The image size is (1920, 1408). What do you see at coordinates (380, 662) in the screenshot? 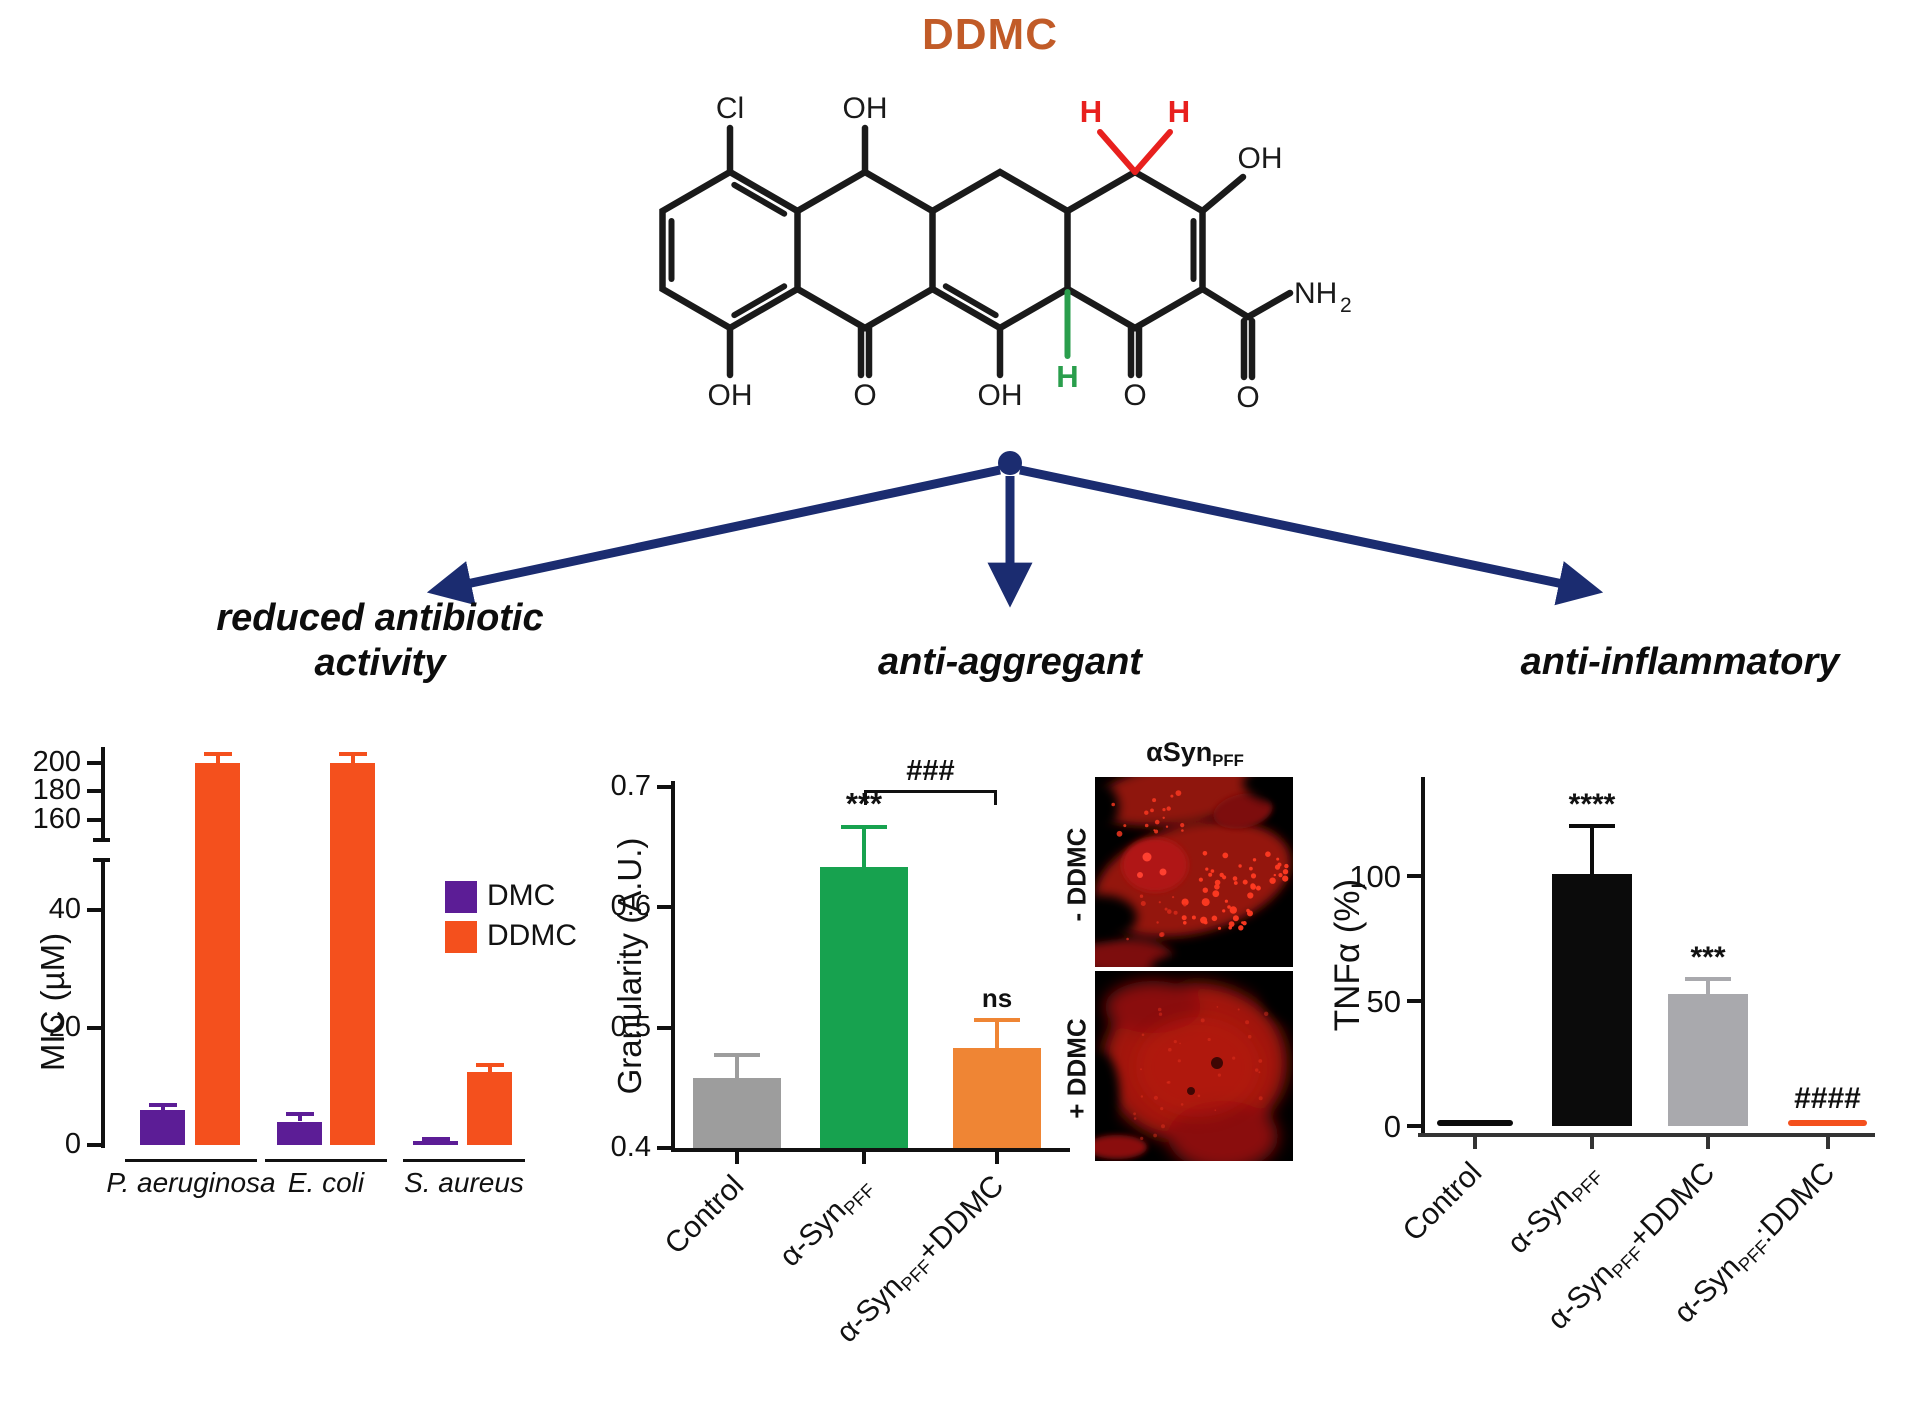
I see `heading-line: activity` at bounding box center [380, 662].